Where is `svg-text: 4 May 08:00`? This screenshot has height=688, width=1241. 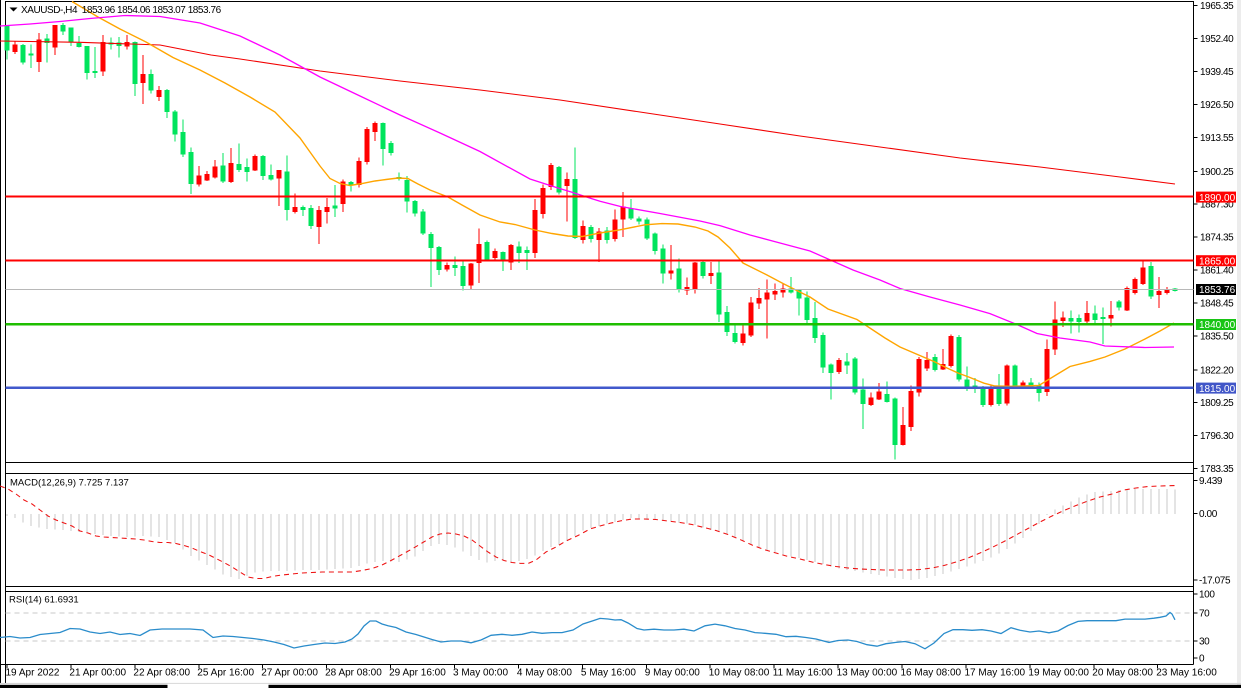 svg-text: 4 May 08:00 is located at coordinates (544, 673).